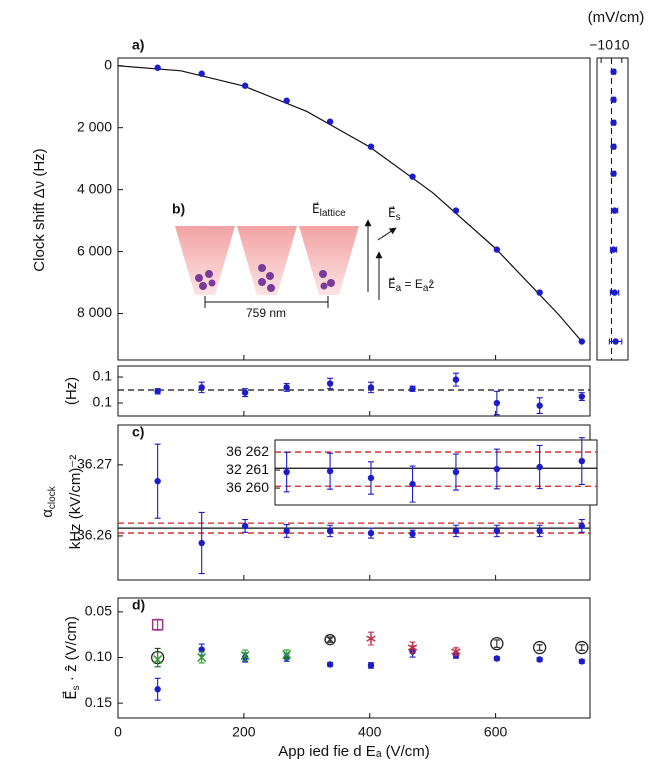  What do you see at coordinates (244, 732) in the screenshot?
I see `x-tick-label: 200` at bounding box center [244, 732].